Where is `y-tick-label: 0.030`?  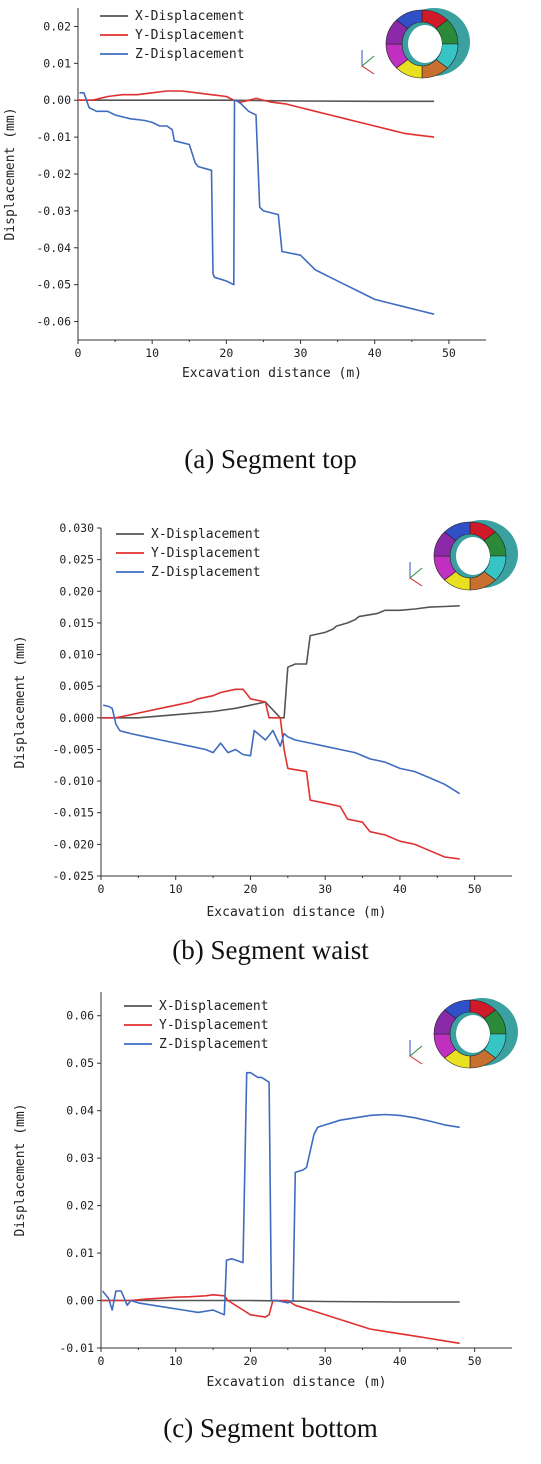 y-tick-label: 0.030 is located at coordinates (76, 528).